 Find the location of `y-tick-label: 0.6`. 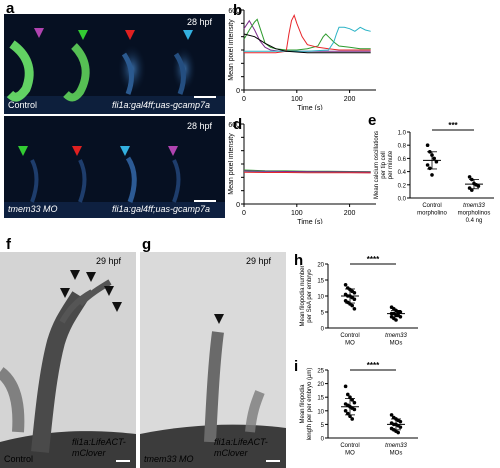

y-tick-label: 0.6 is located at coordinates (402, 160).